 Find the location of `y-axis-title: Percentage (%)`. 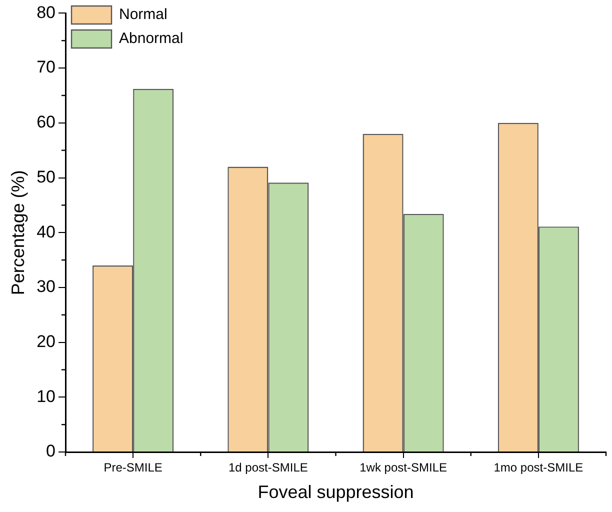

y-axis-title: Percentage (%) is located at coordinates (18, 233).